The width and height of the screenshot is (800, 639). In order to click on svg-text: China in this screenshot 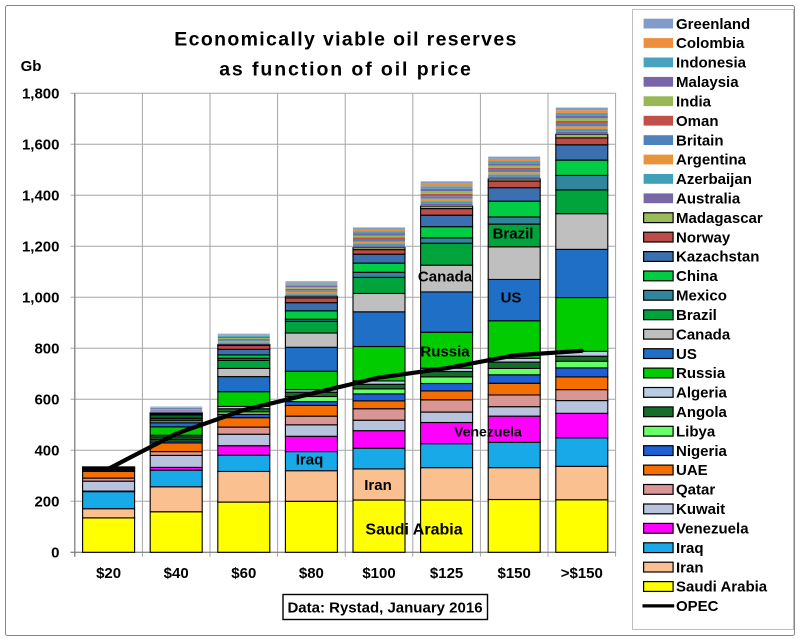, I will do `click(697, 276)`.